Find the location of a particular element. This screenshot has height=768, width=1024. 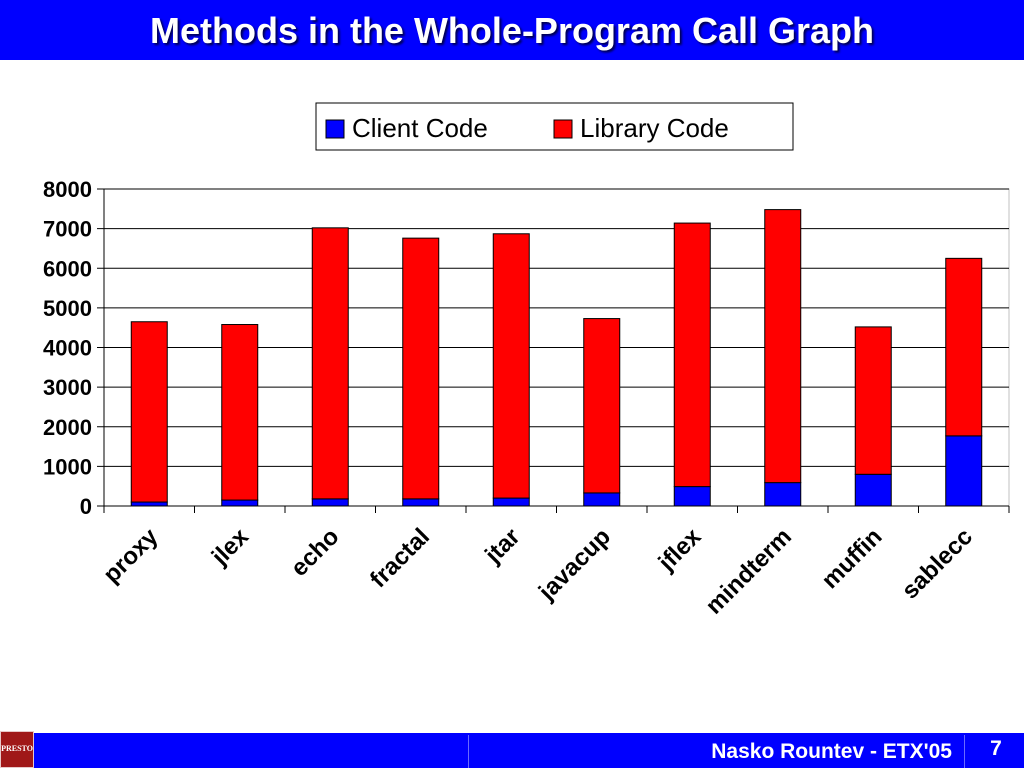

logo-text: PRESTO is located at coordinates (17, 748).